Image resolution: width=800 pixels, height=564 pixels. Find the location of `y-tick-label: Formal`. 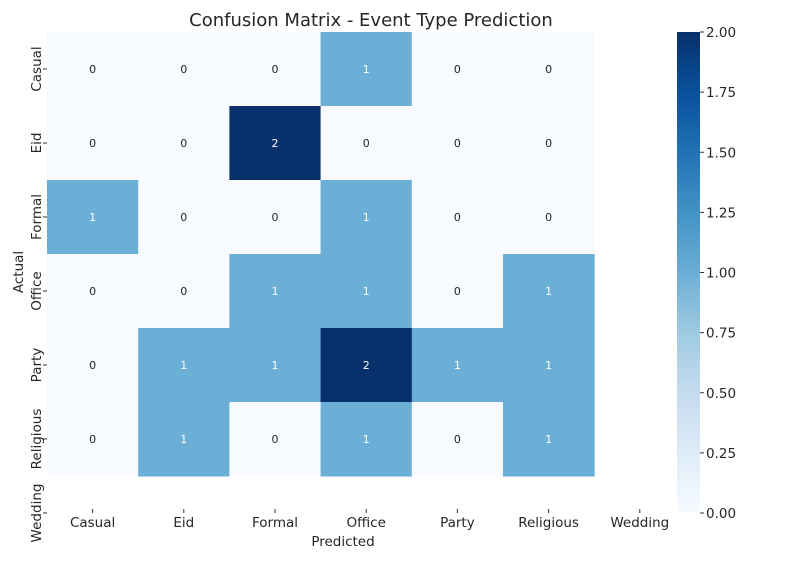

y-tick-label: Formal is located at coordinates (37, 217).